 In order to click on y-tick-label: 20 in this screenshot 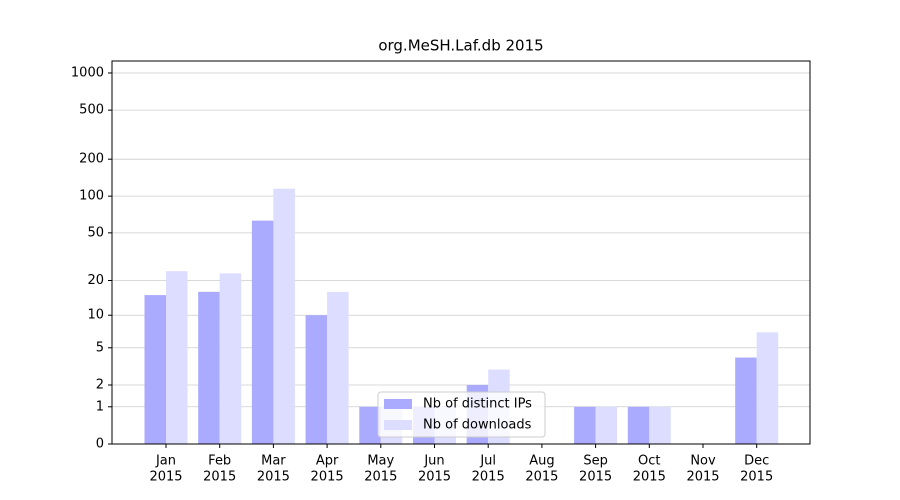, I will do `click(95, 280)`.